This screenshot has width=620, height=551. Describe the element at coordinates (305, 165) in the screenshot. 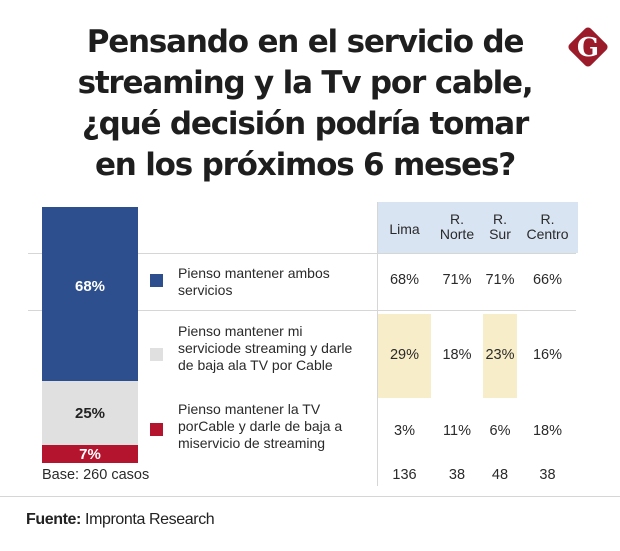

I see `title-line: en los próximos 6 meses?` at that location.